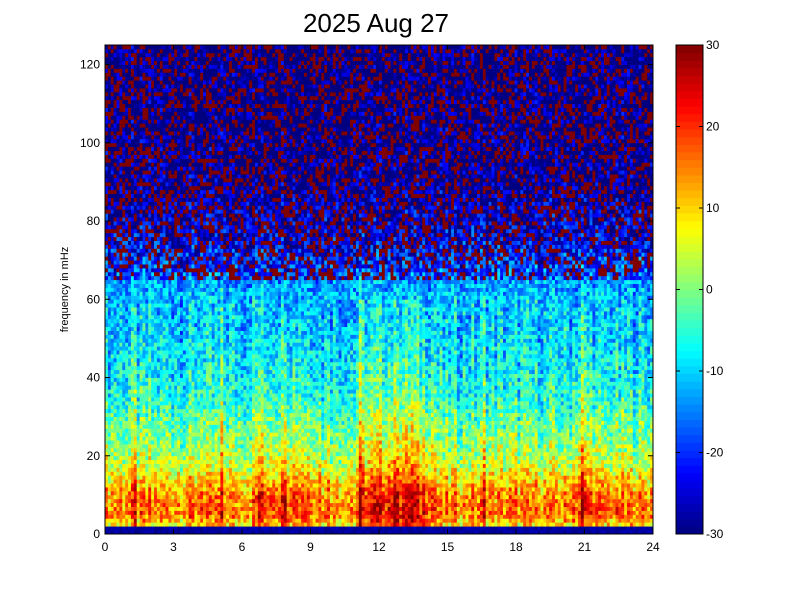 Image resolution: width=801 pixels, height=600 pixels. What do you see at coordinates (713, 127) in the screenshot?
I see `colorbar-tick-label: 20` at bounding box center [713, 127].